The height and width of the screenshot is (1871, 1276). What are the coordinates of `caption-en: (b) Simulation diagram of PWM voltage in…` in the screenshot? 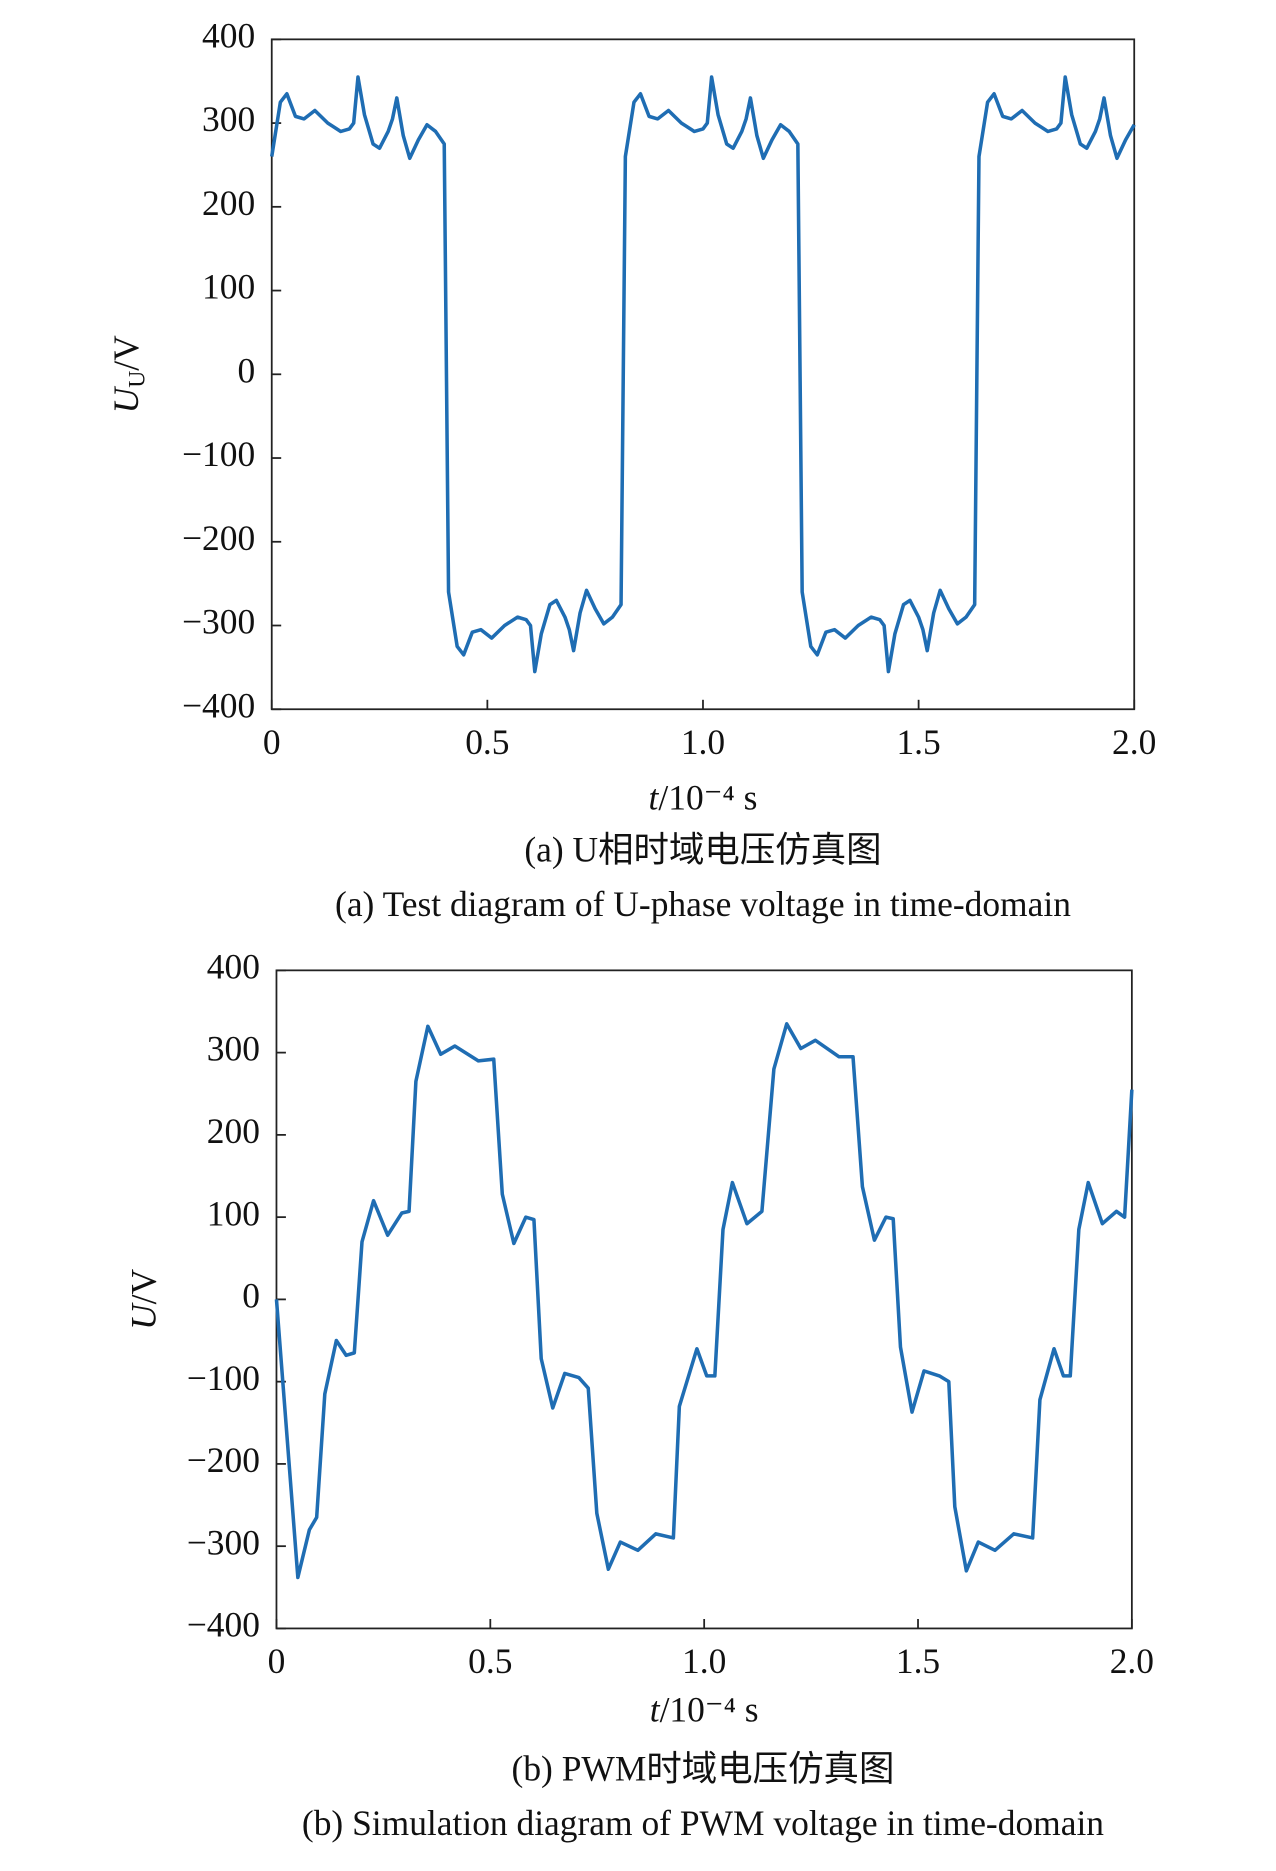 It's located at (703, 1823).